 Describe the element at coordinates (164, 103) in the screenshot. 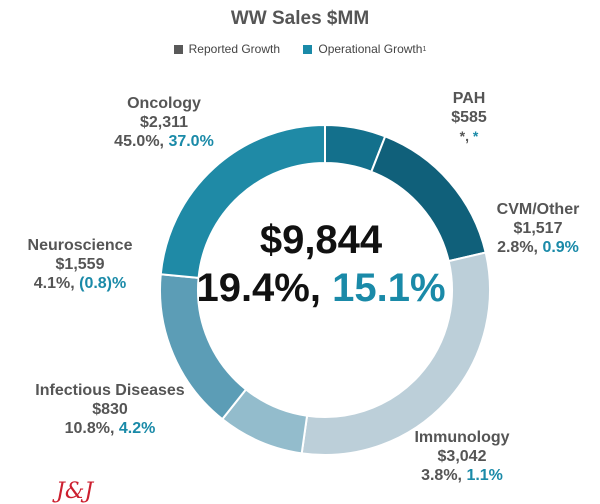

I see `segment-name: Oncology` at that location.